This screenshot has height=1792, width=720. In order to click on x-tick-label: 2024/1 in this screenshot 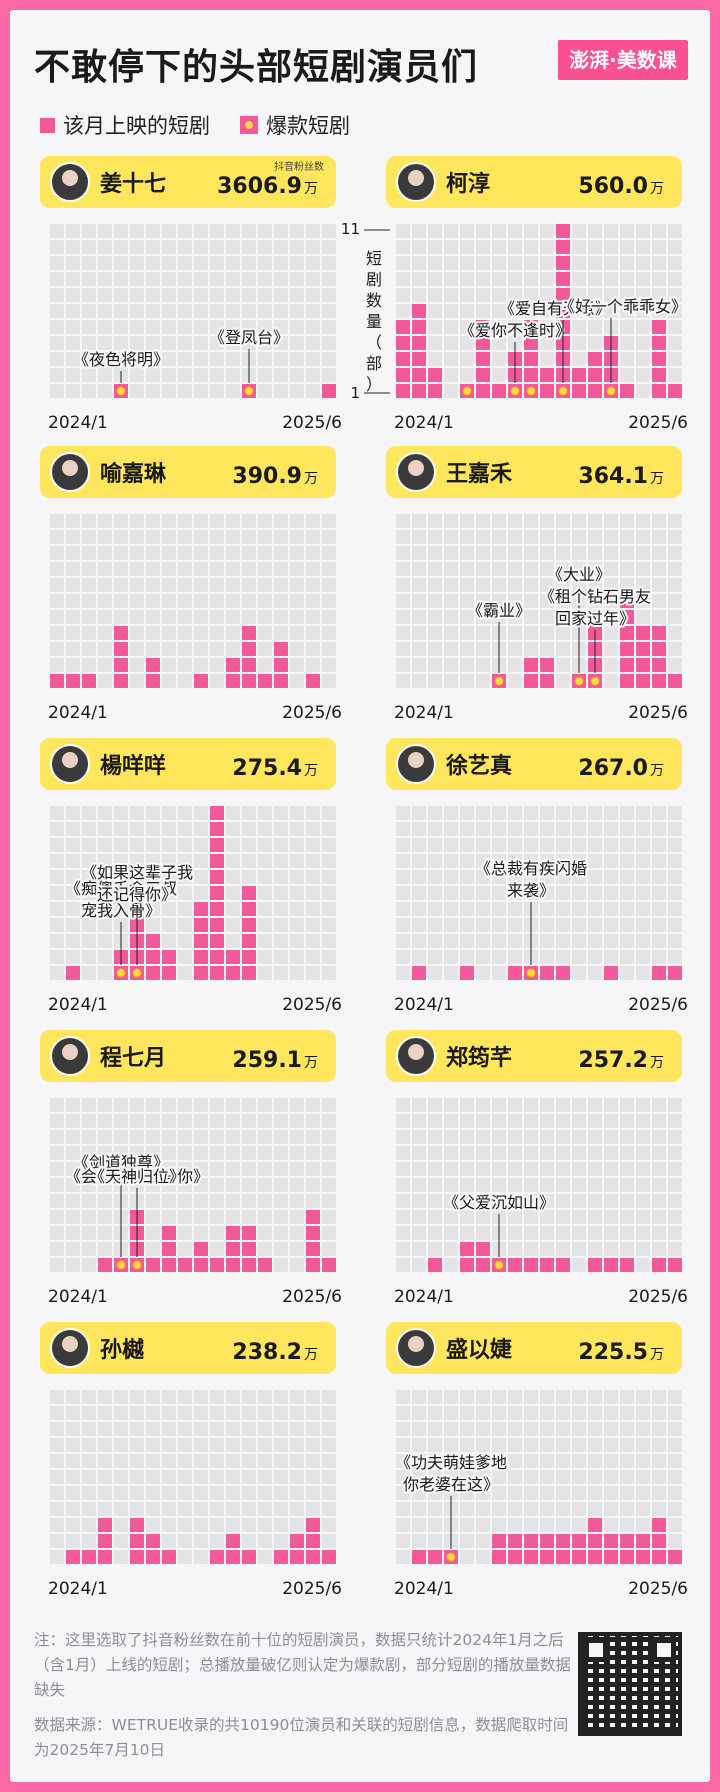, I will do `click(424, 1589)`.